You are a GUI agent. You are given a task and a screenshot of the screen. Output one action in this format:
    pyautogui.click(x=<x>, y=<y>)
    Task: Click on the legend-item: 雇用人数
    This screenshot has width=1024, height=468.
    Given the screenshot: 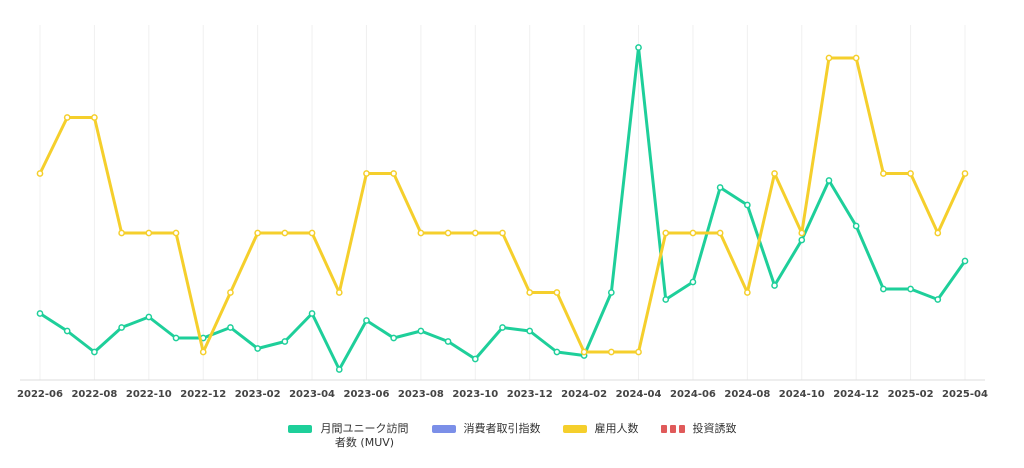 What is the action you would take?
    pyautogui.click(x=600, y=436)
    